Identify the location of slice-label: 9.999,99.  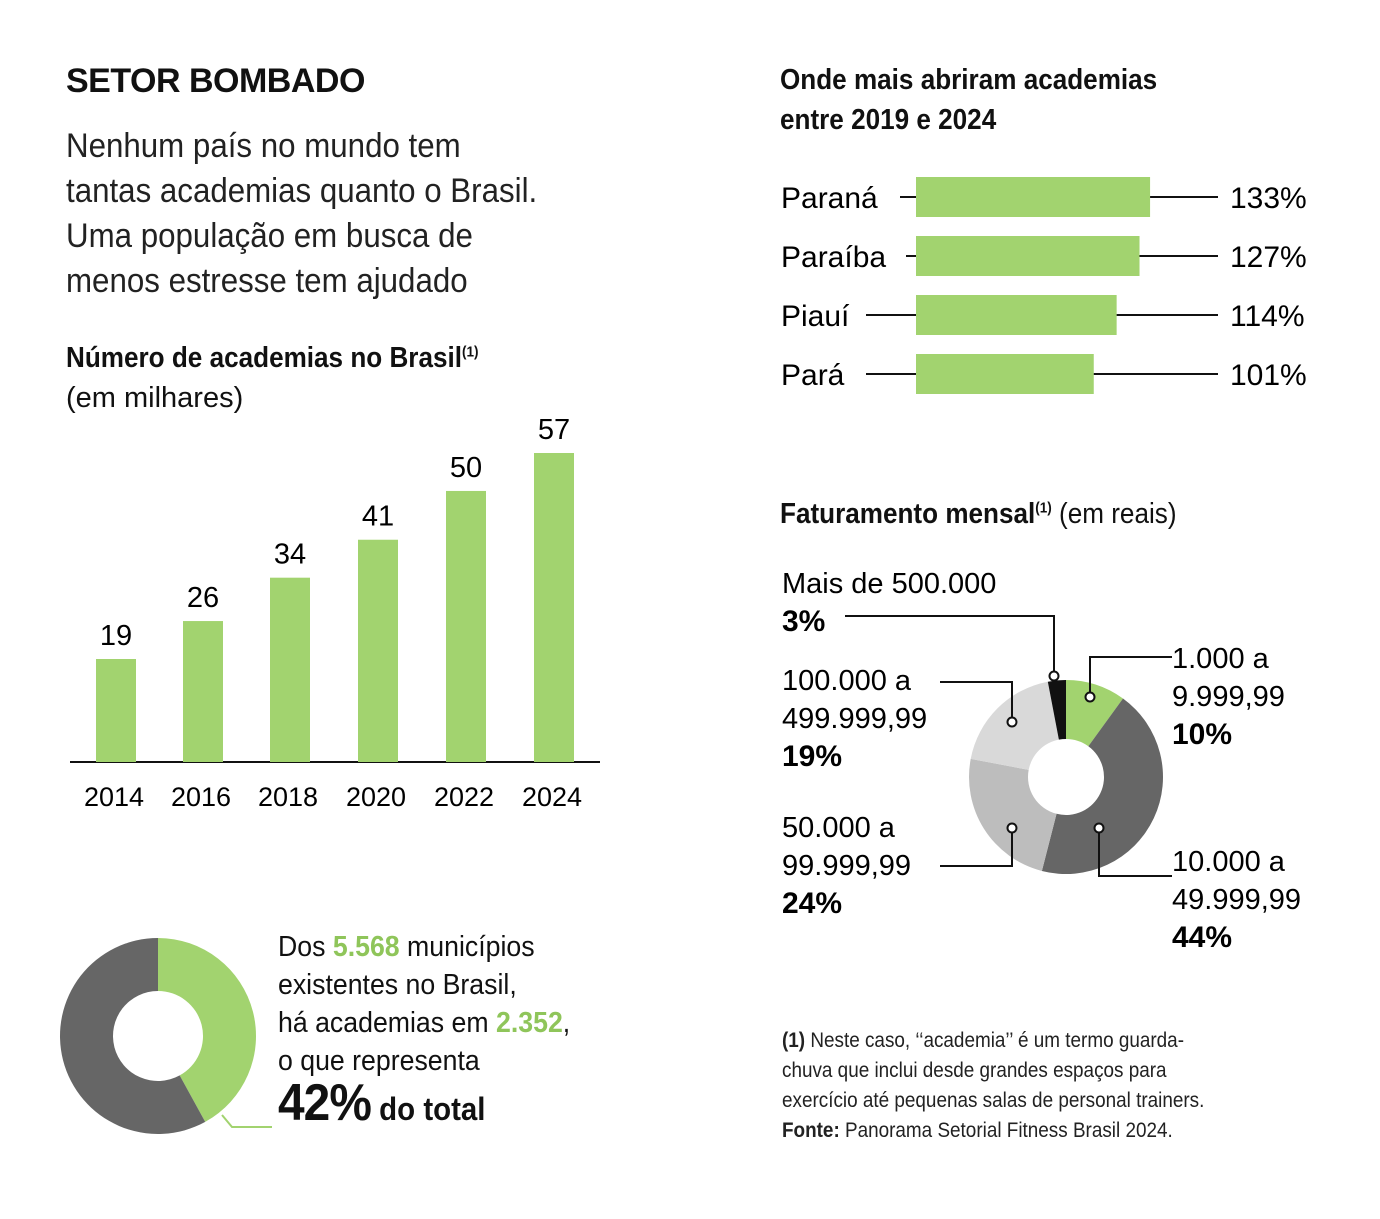
(1228, 697).